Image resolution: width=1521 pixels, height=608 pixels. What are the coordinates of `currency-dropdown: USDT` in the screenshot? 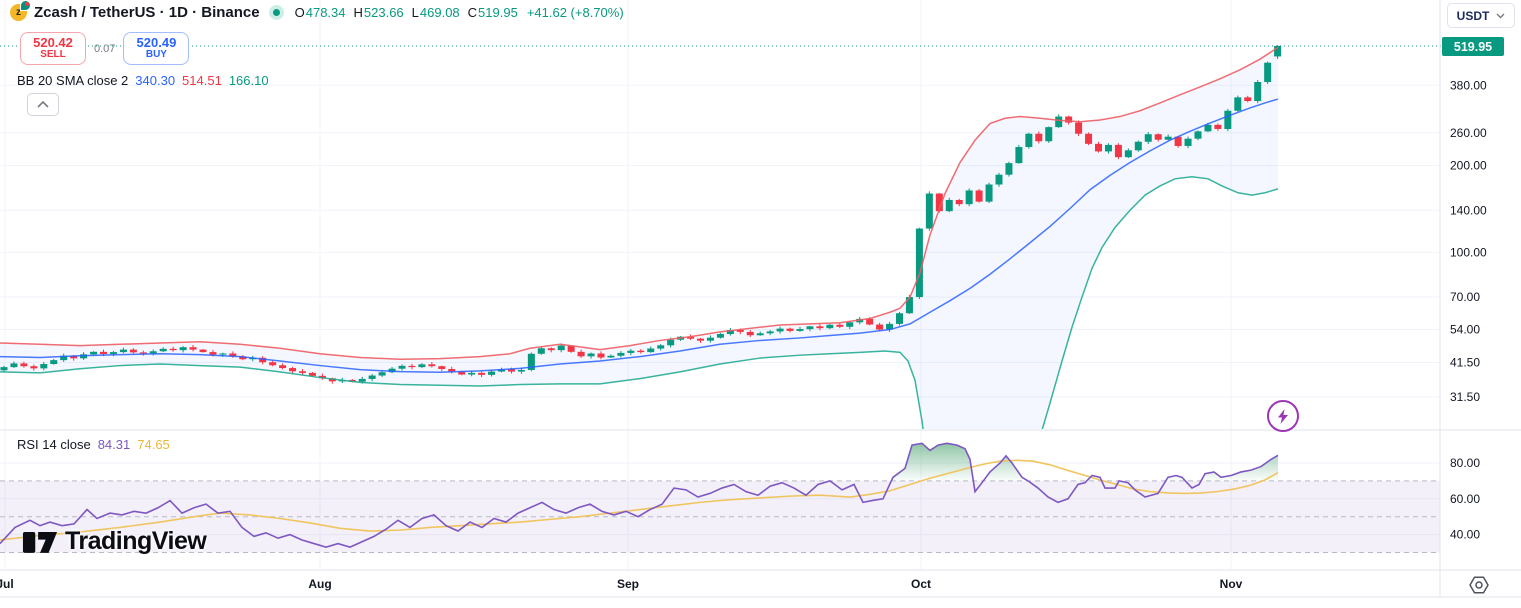 It's located at (1481, 15).